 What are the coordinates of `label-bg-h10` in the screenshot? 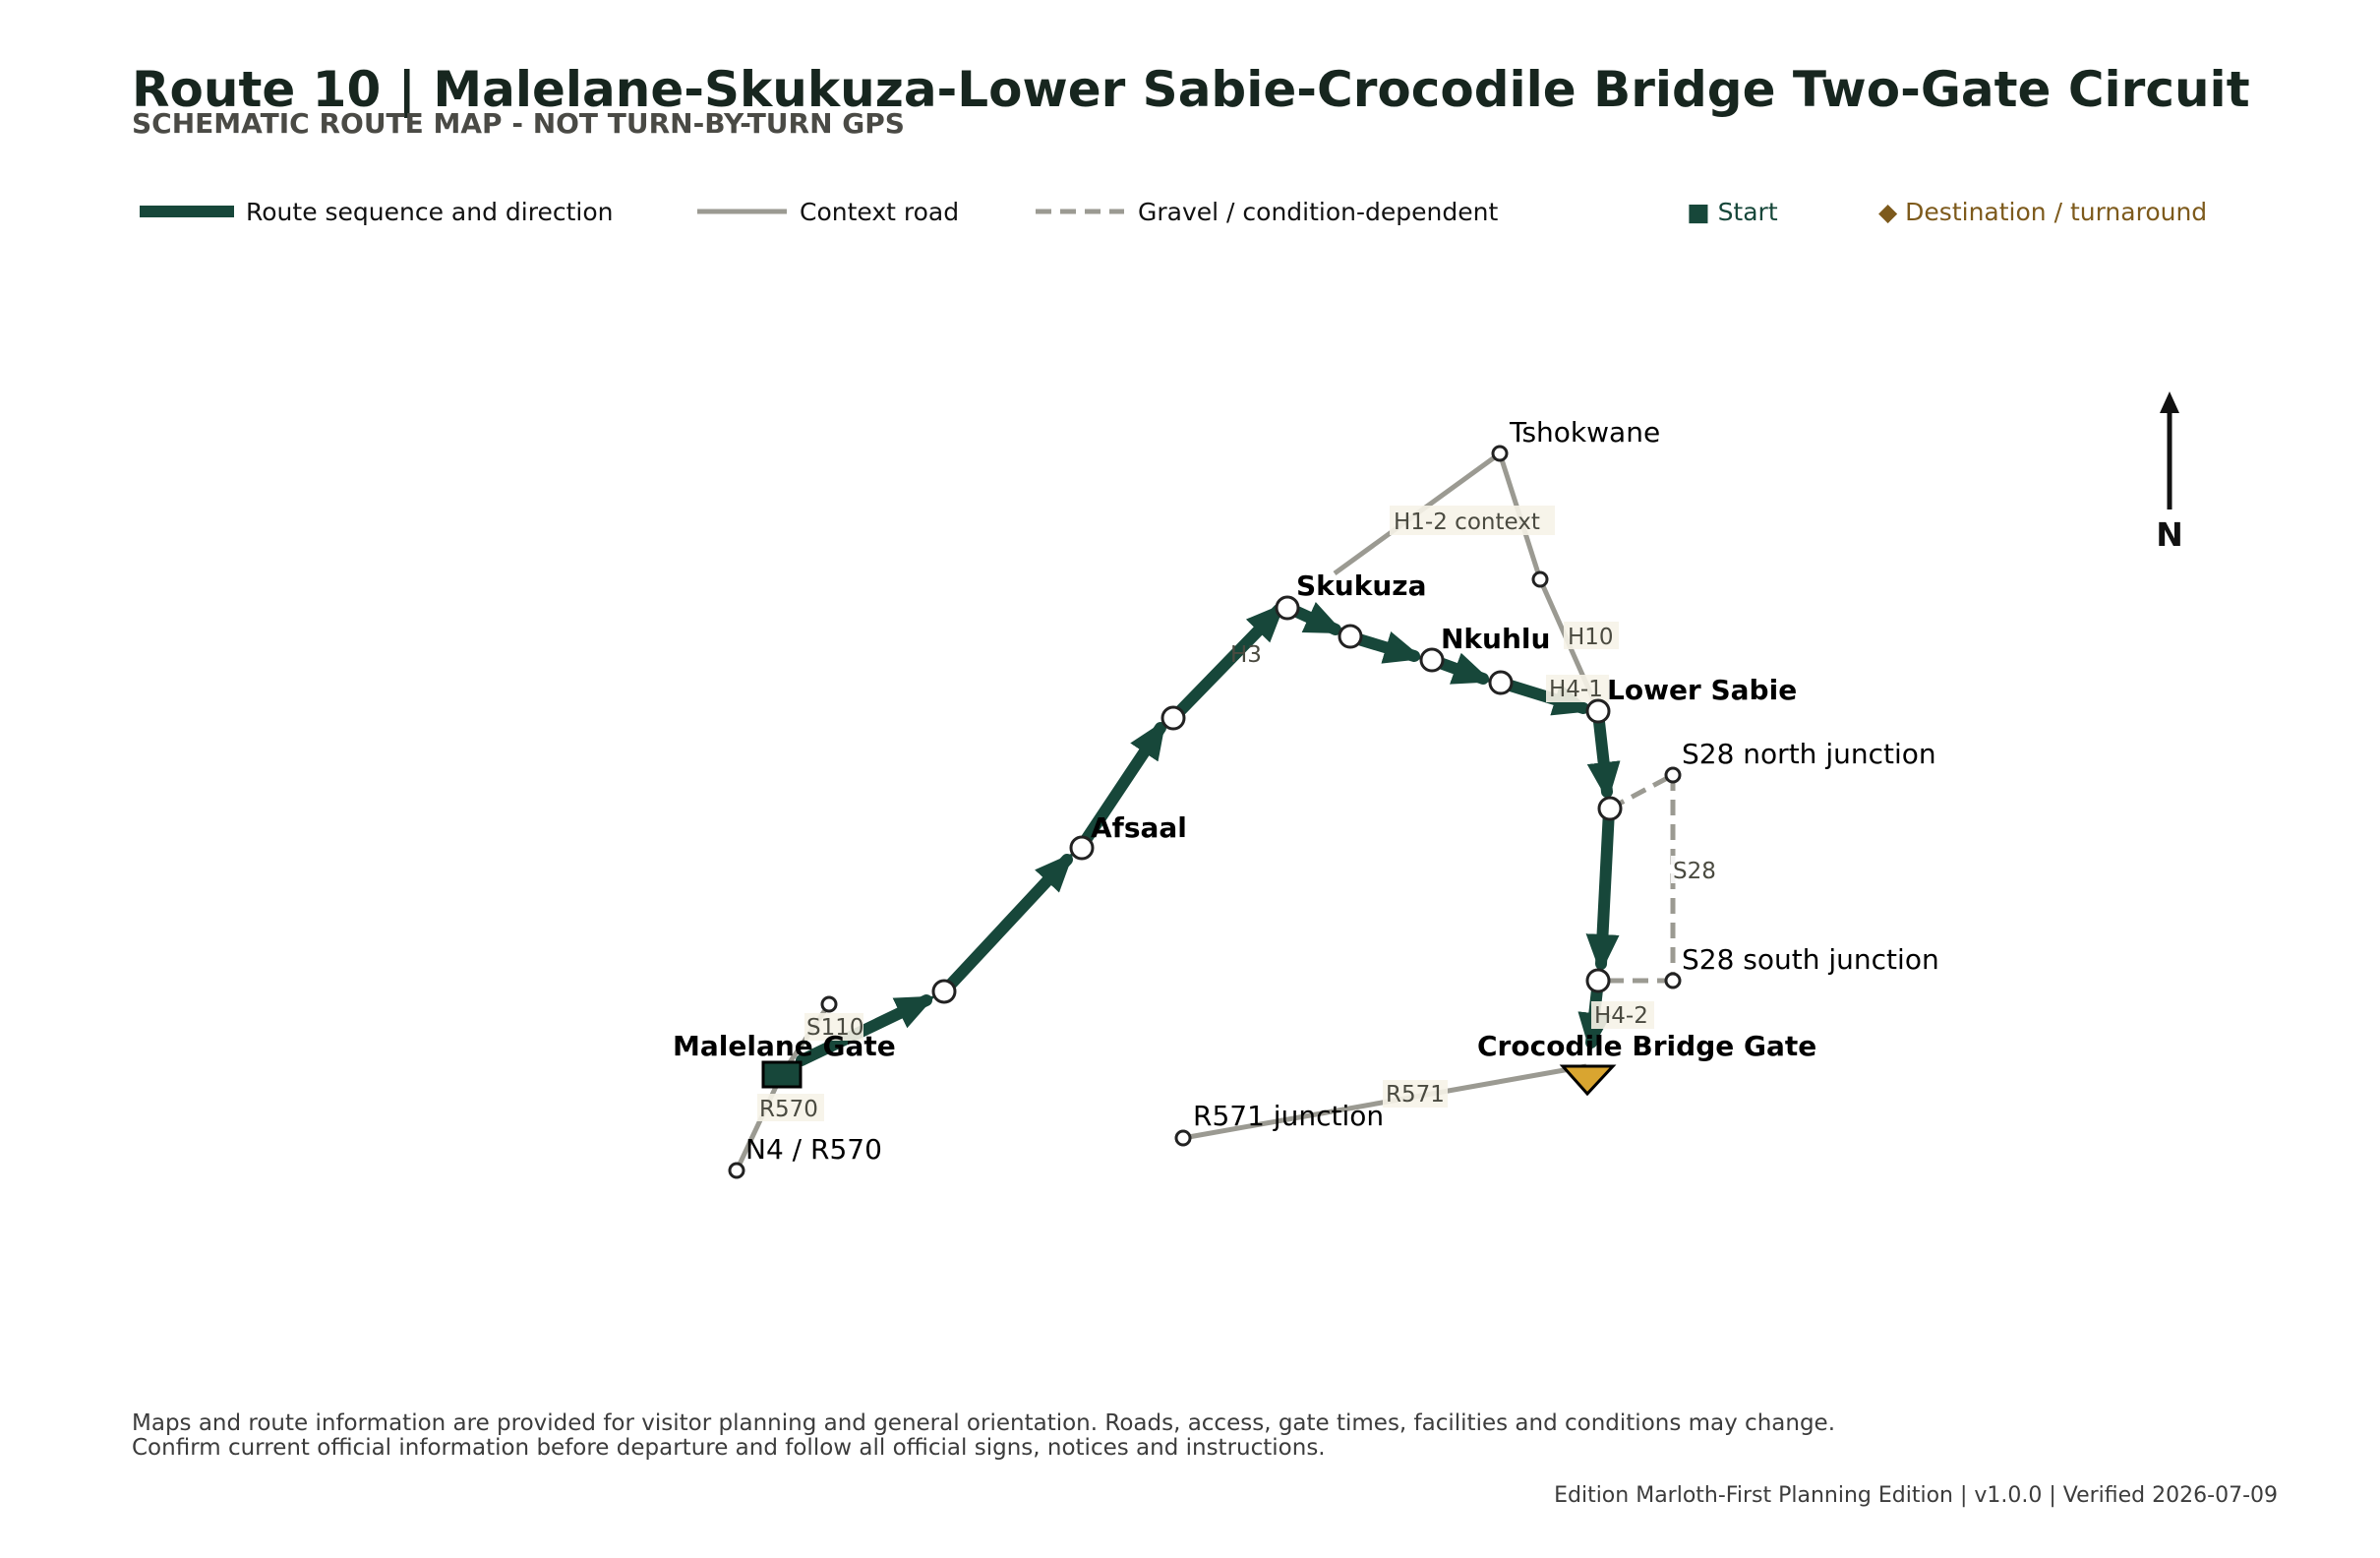 It's located at (1591, 635).